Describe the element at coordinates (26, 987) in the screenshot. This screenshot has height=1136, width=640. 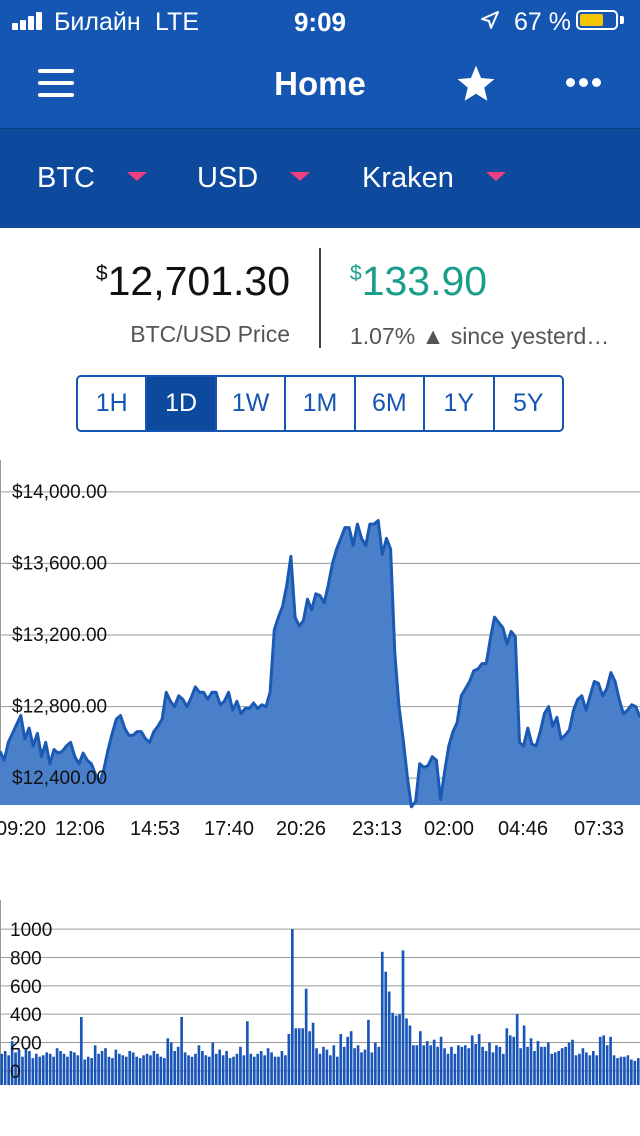
I see `y-tick-label: 600` at that location.